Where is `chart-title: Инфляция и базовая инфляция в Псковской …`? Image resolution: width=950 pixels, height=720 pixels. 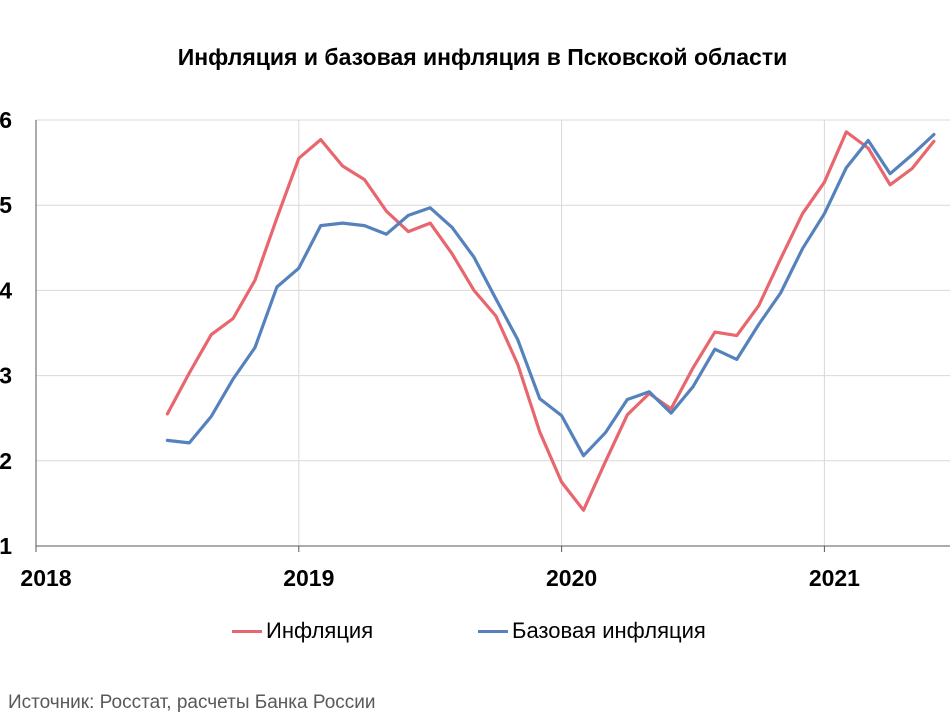 chart-title: Инфляция и базовая инфляция в Псковской … is located at coordinates (482, 57).